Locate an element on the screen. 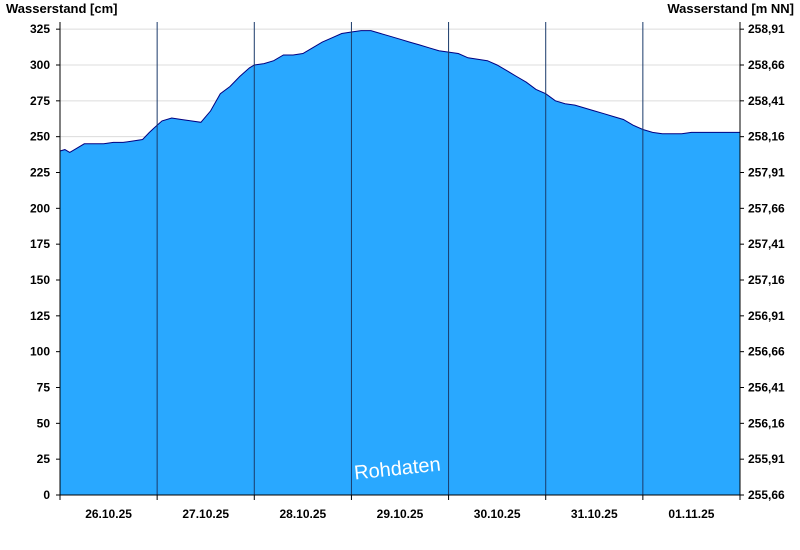 Image resolution: width=800 pixels, height=550 pixels. y-axis-label-left: Wasserstand [cm] is located at coordinates (62, 8).